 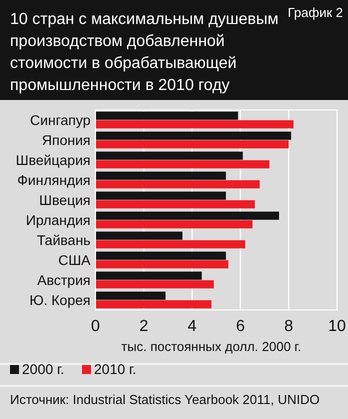 I want to click on legend-label: 2010 г., so click(x=115, y=369).